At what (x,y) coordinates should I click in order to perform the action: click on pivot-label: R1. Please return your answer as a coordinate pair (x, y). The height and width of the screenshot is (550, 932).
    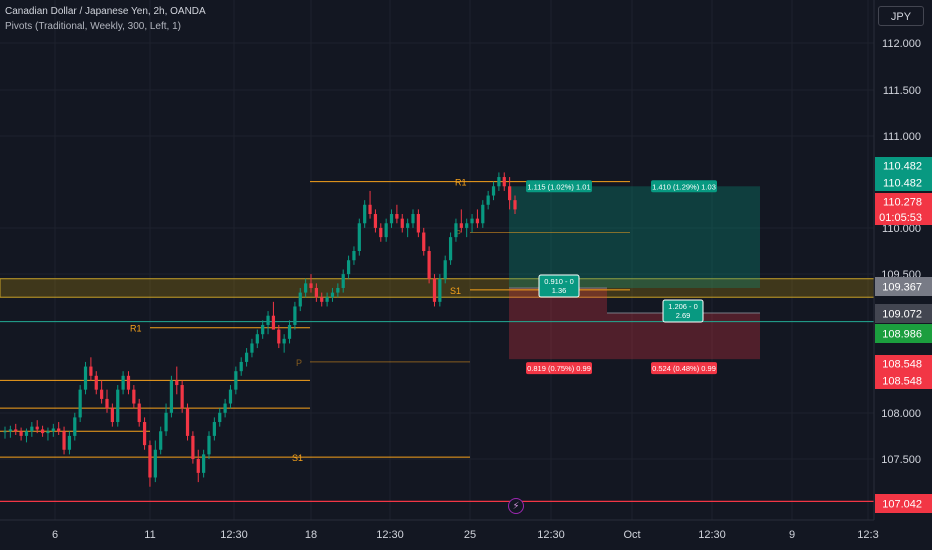
    Looking at the image, I should click on (461, 183).